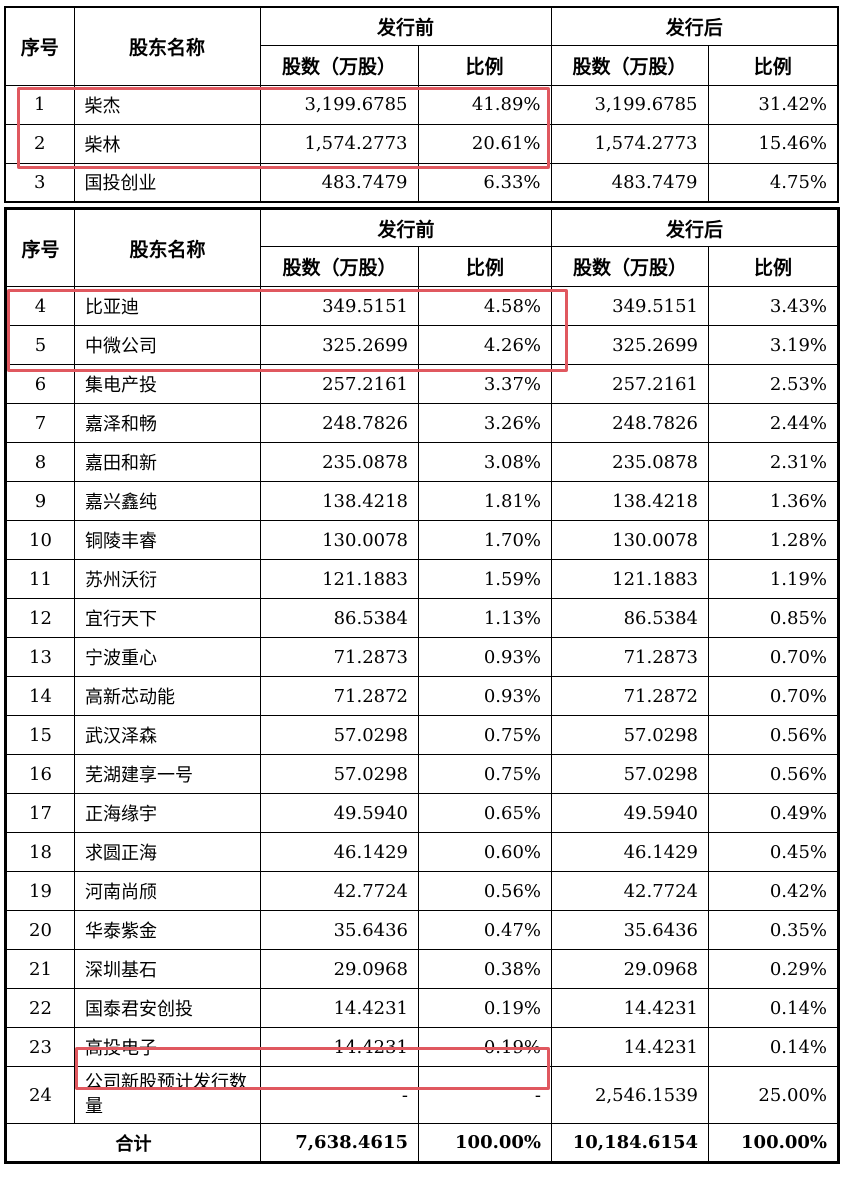 The width and height of the screenshot is (843, 1185). I want to click on row-name: 武汉泽森, so click(167, 735).